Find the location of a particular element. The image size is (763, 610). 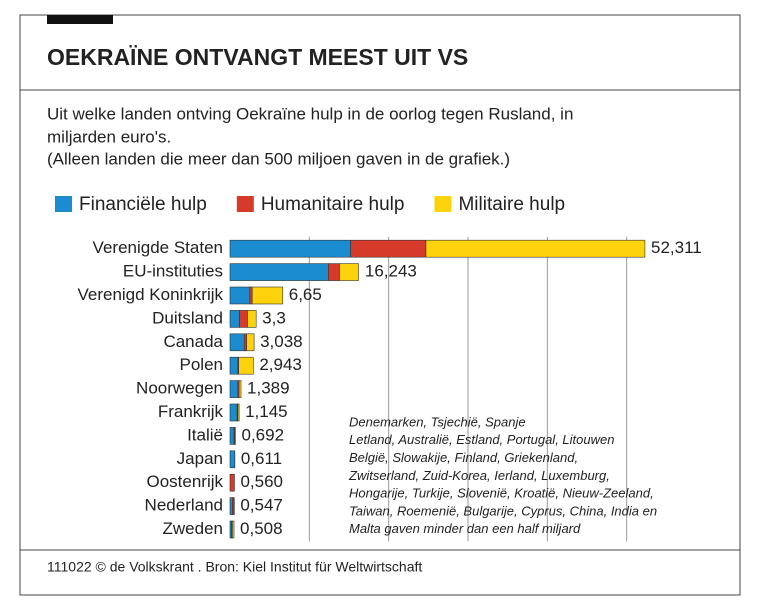

tab is located at coordinates (80, 19).